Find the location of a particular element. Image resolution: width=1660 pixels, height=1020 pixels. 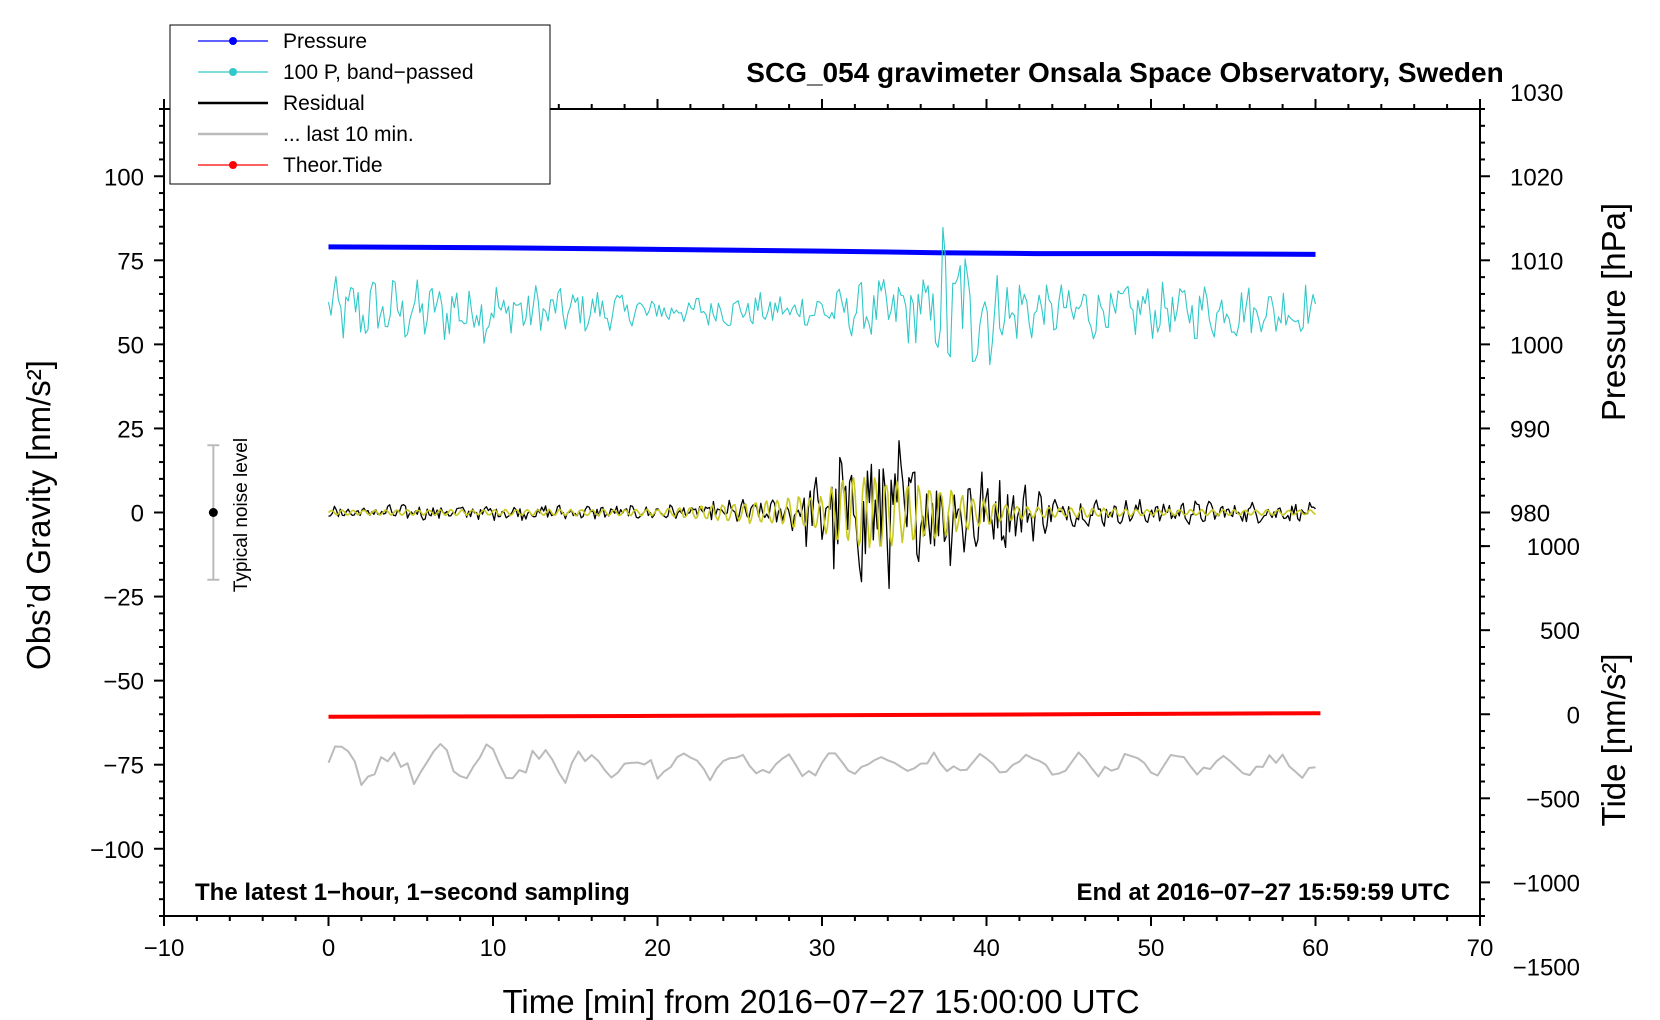

tide-tick-label: 1000 is located at coordinates (1553, 547).